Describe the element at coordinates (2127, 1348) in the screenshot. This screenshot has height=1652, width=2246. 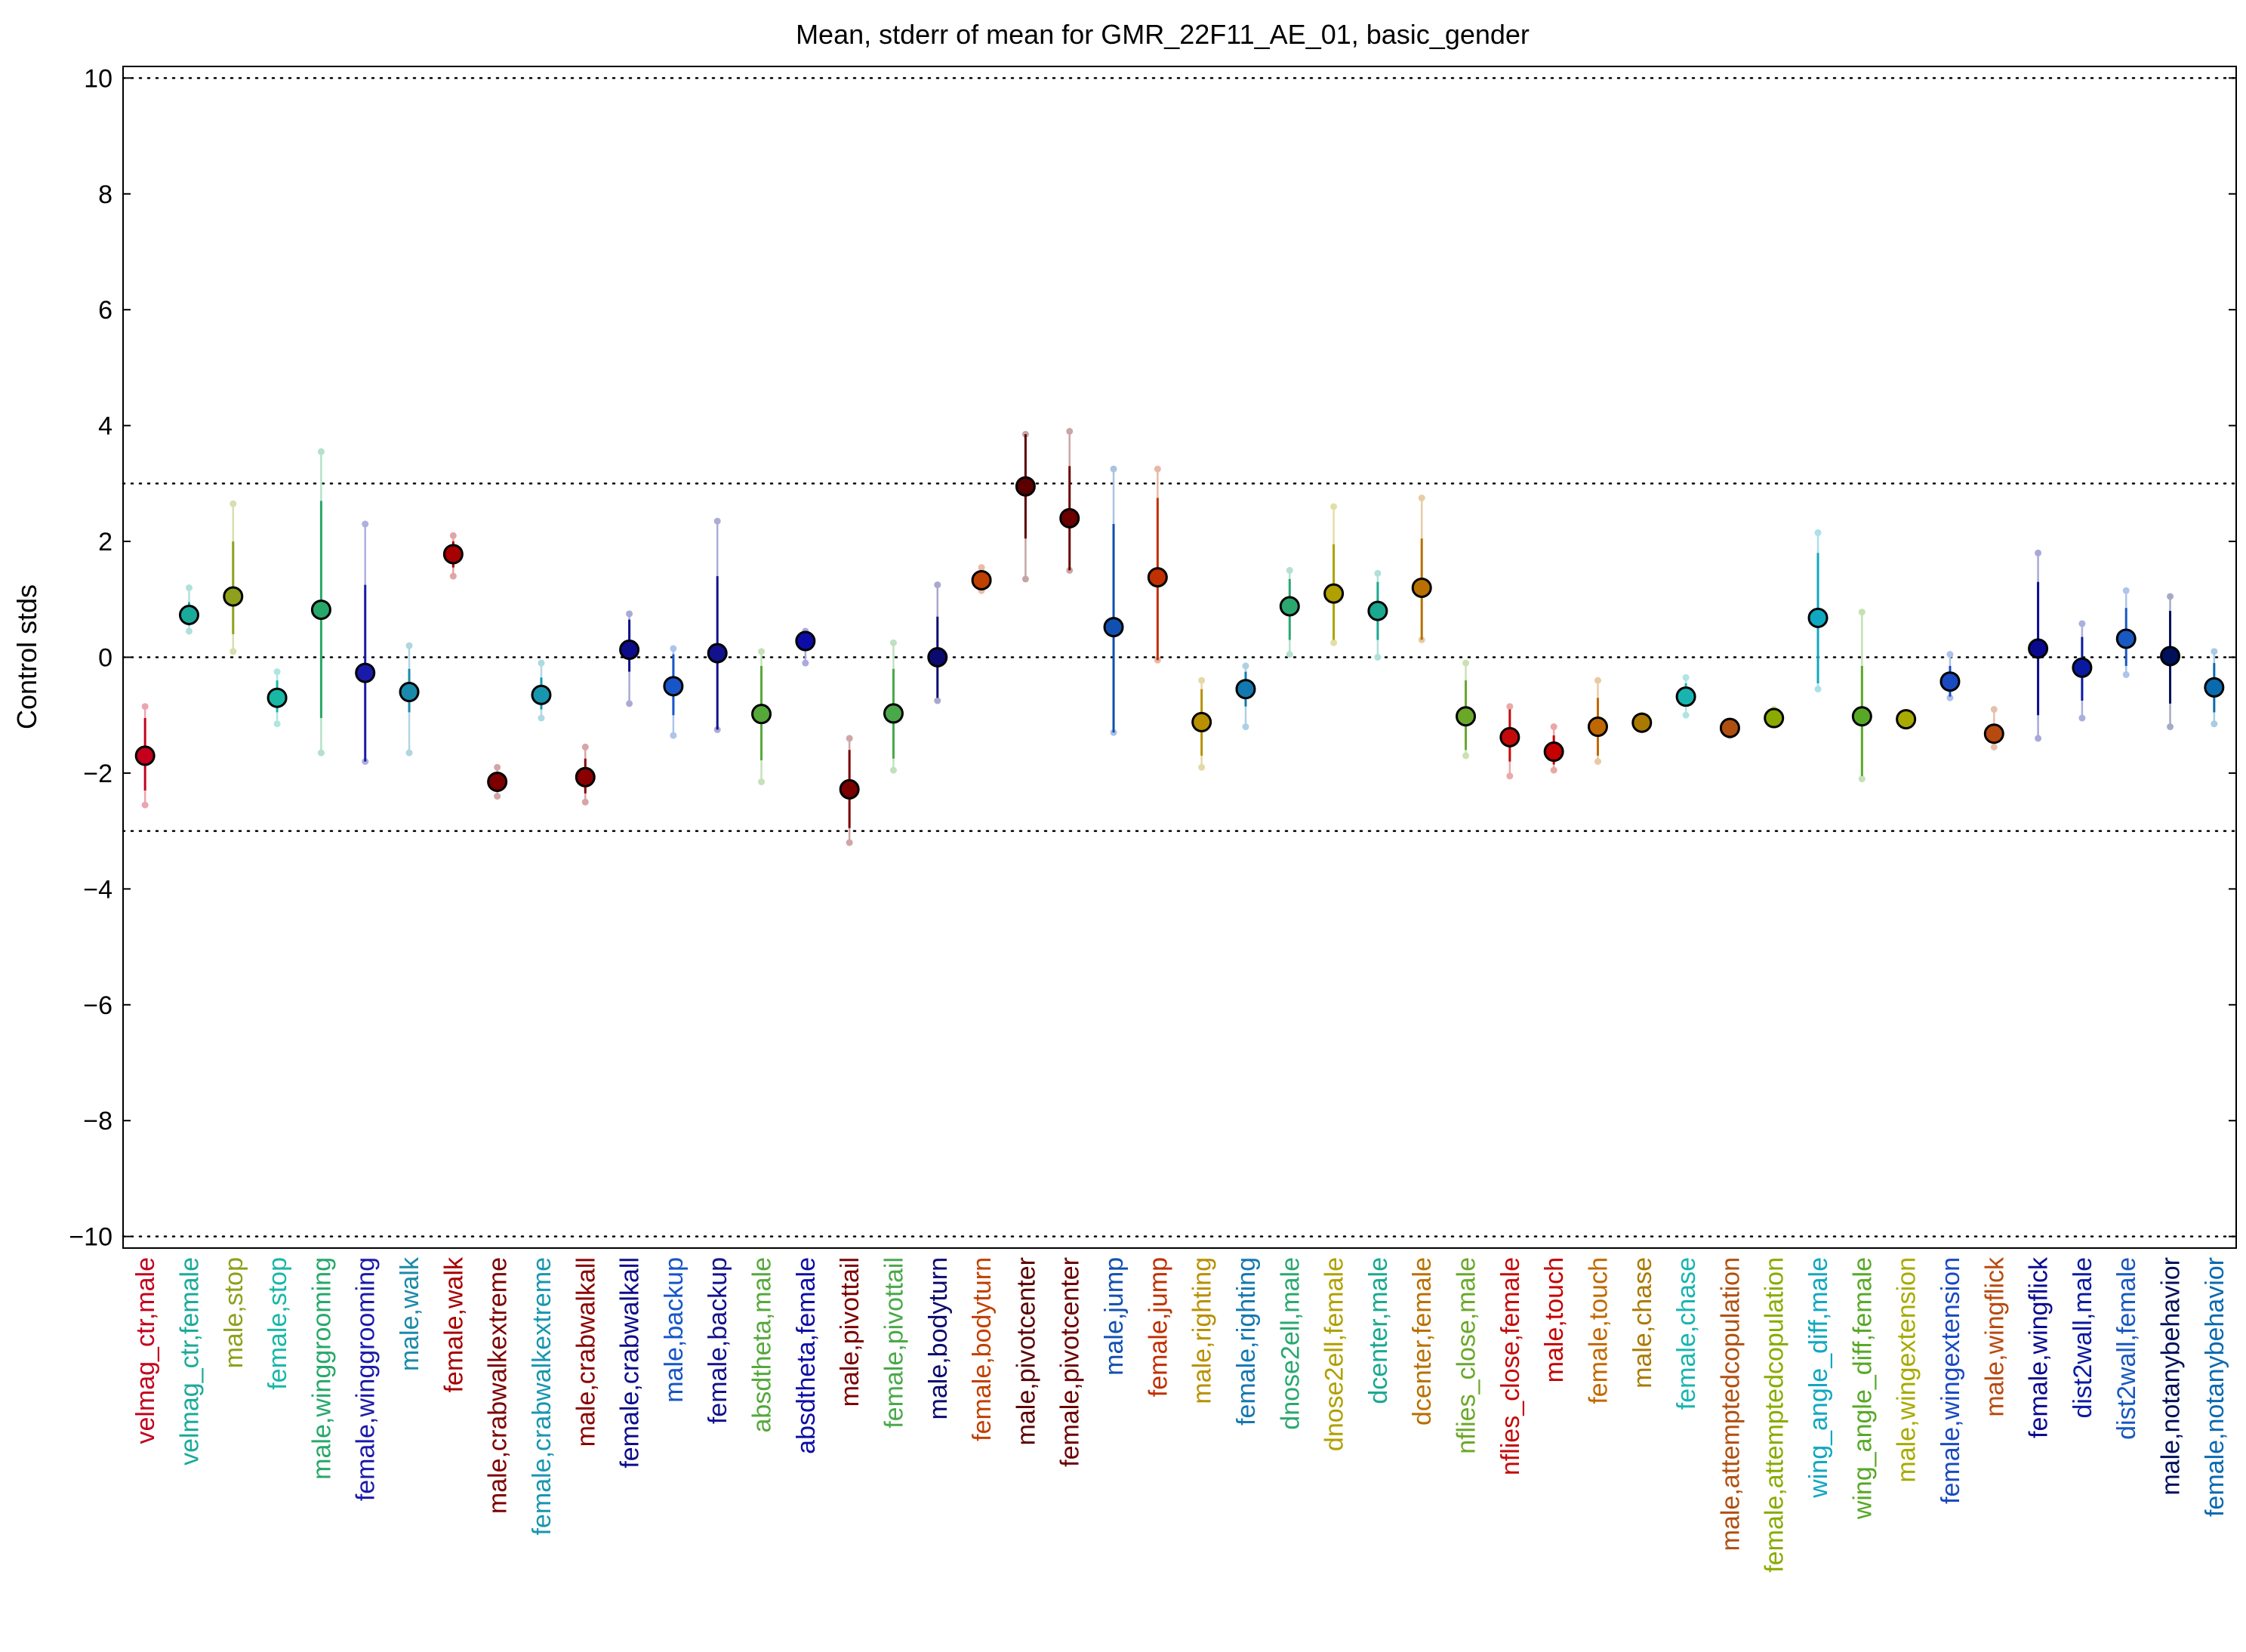
I see `x-tick-label: dist2wall,female` at that location.